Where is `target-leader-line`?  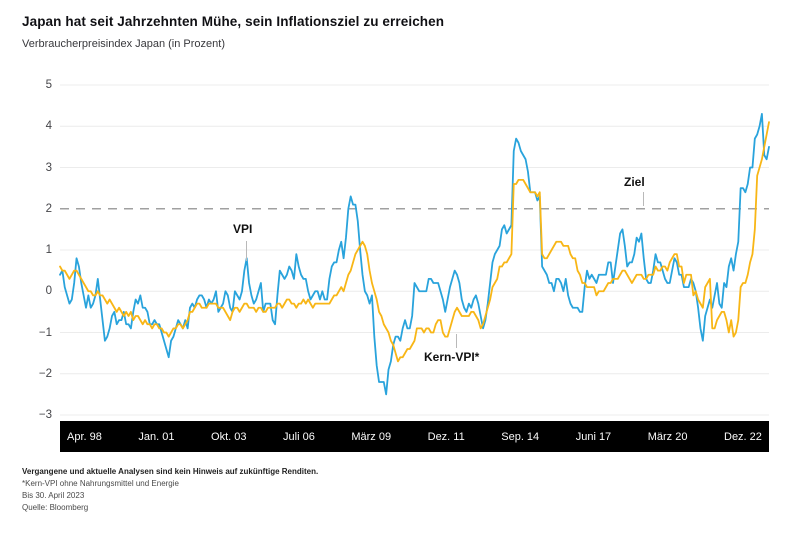 target-leader-line is located at coordinates (643, 199).